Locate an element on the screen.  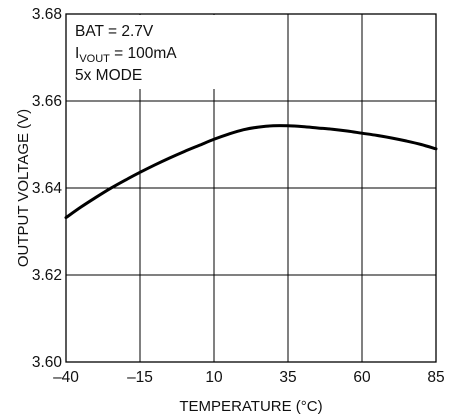
x-tick-label: 85 is located at coordinates (435, 377).